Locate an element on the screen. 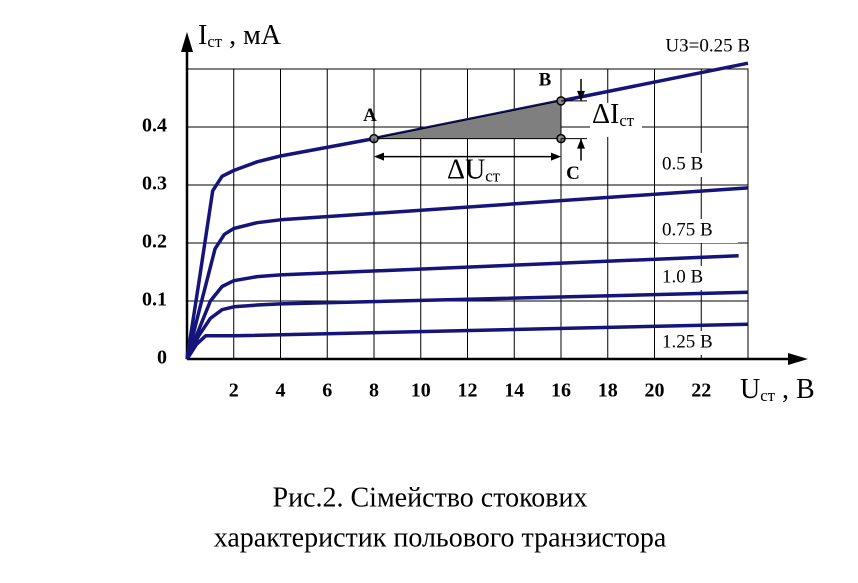  series-label: 1.25 В is located at coordinates (687, 341).